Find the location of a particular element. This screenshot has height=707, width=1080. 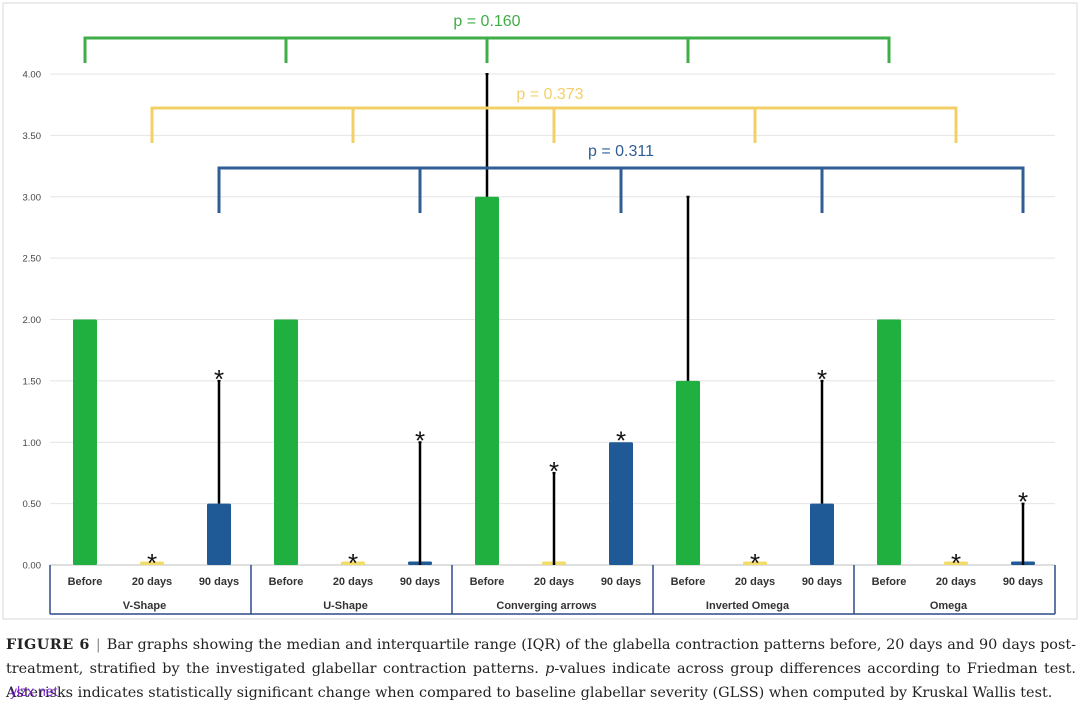

bracket-before: p = 0.160 is located at coordinates (487, 38).